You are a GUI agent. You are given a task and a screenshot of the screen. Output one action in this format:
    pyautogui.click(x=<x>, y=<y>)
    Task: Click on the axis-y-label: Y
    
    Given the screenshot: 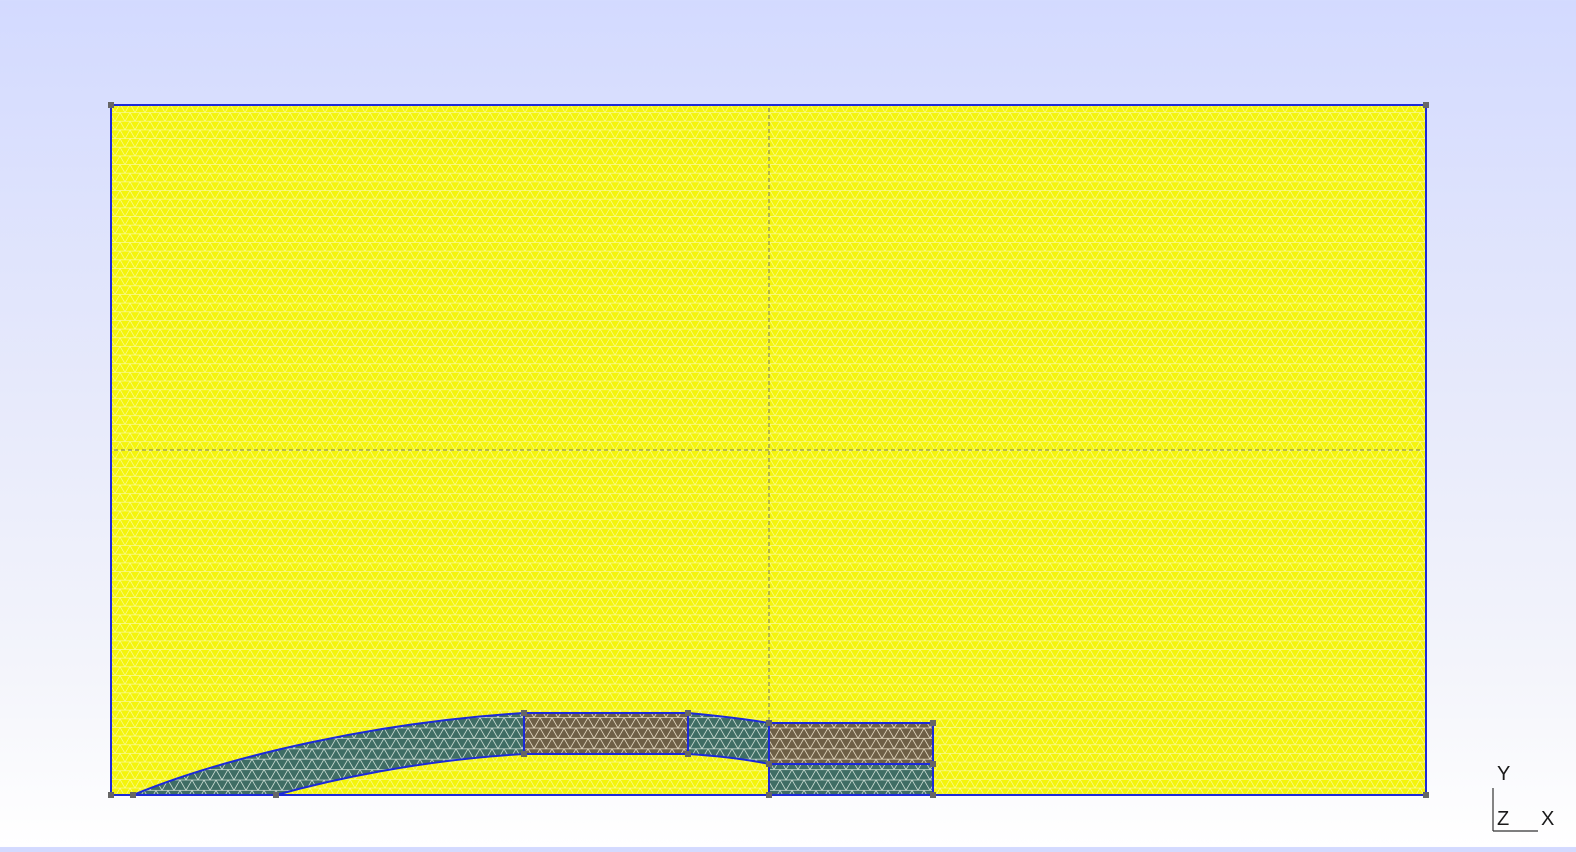 What is the action you would take?
    pyautogui.click(x=1504, y=774)
    